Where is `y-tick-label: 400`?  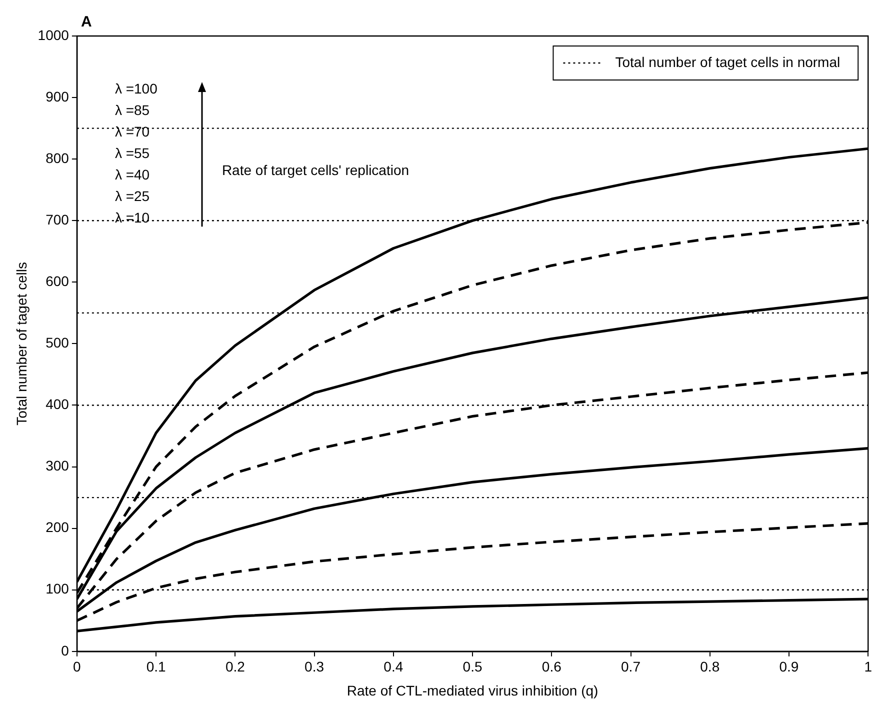
y-tick-label: 400 is located at coordinates (58, 404).